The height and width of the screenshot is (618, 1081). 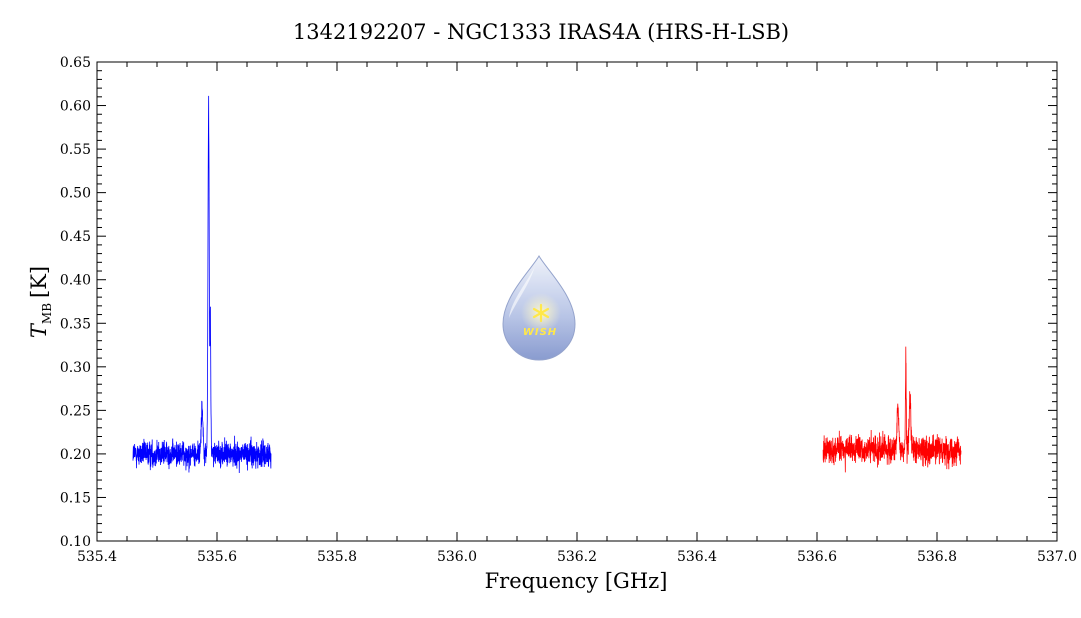 I want to click on y-axis-label: TMB [K], so click(x=40, y=302).